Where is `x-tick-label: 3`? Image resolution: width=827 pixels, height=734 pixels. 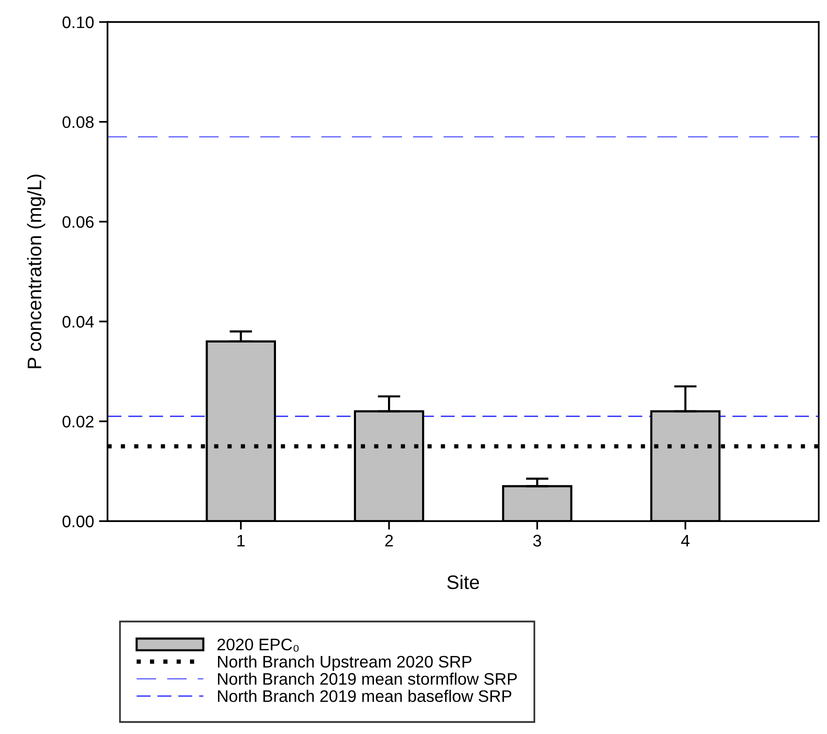 x-tick-label: 3 is located at coordinates (537, 540).